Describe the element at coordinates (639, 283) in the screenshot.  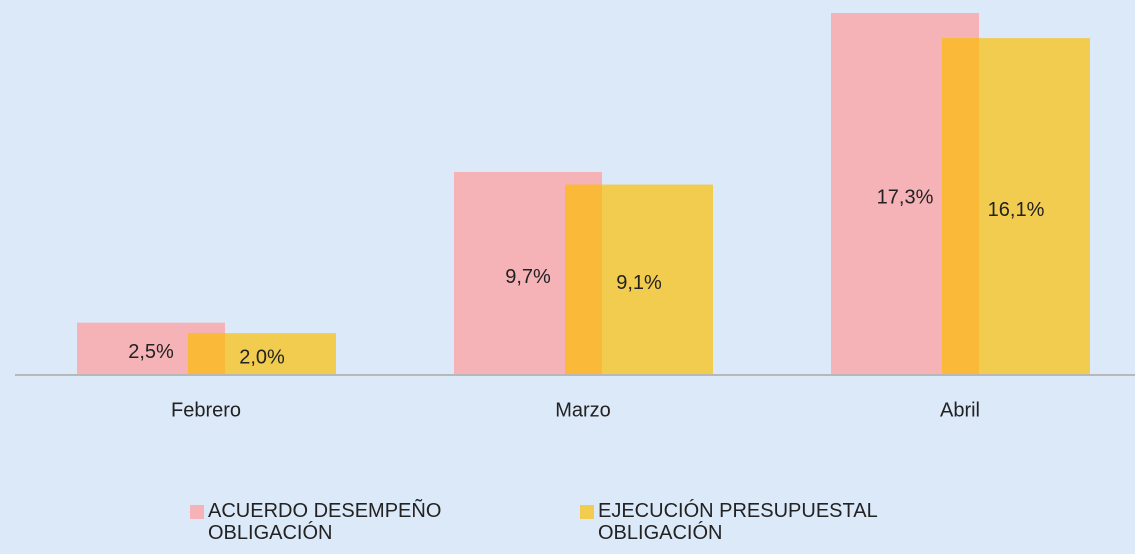
I see `data-label: 9,1%` at that location.